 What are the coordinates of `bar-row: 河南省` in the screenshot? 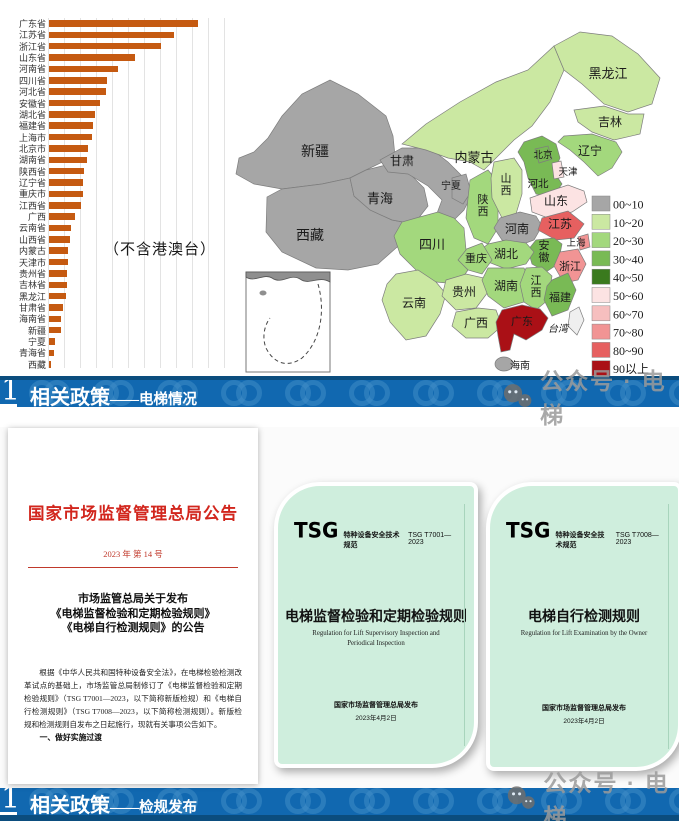 It's located at (116, 68).